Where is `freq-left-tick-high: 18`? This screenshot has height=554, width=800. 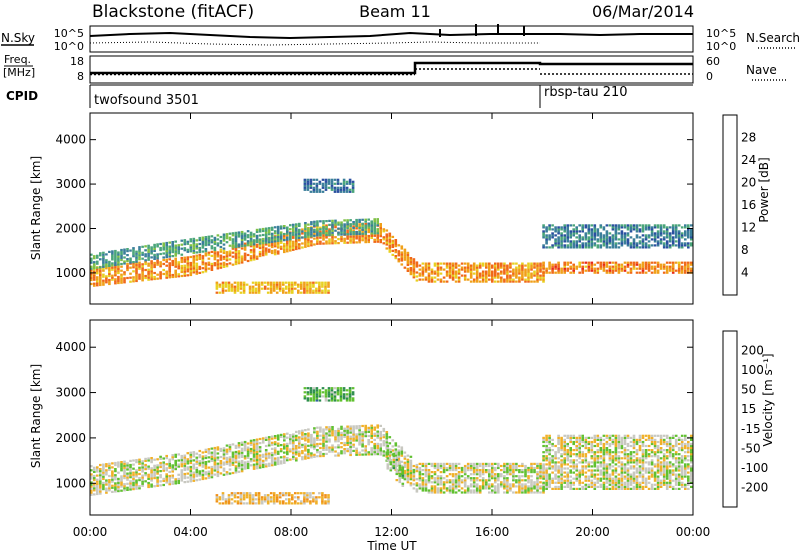 freq-left-tick-high: 18 is located at coordinates (77, 61).